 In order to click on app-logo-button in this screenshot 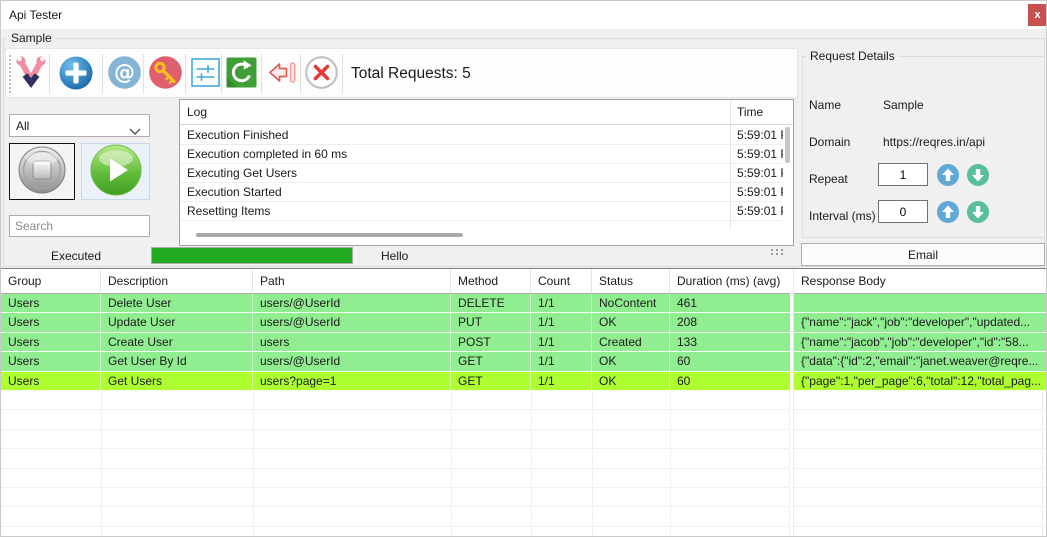, I will do `click(31, 74)`.